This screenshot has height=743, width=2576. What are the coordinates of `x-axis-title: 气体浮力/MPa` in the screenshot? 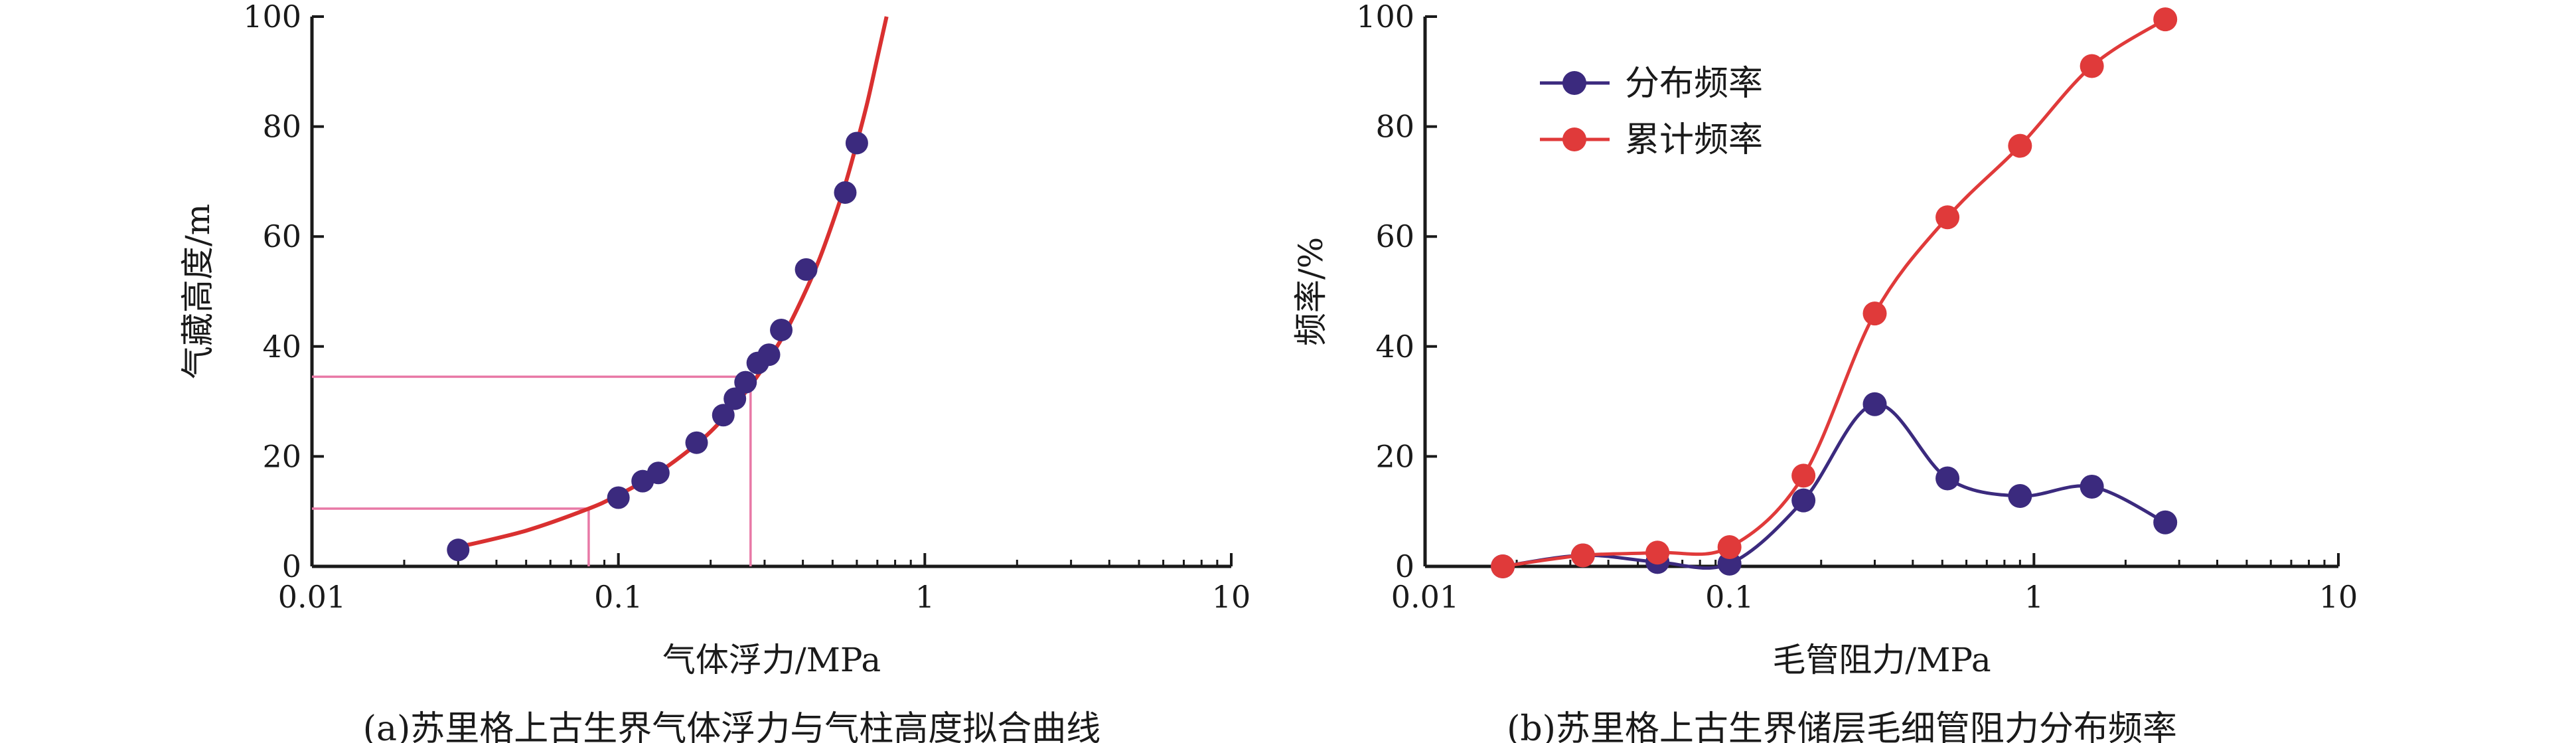 It's located at (772, 660).